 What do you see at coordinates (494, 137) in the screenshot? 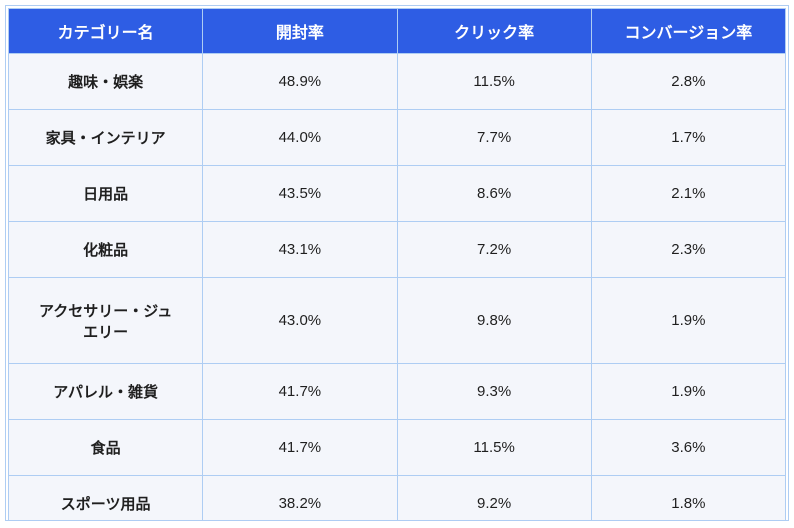
I see `click-rate-cell: 7.7%` at bounding box center [494, 137].